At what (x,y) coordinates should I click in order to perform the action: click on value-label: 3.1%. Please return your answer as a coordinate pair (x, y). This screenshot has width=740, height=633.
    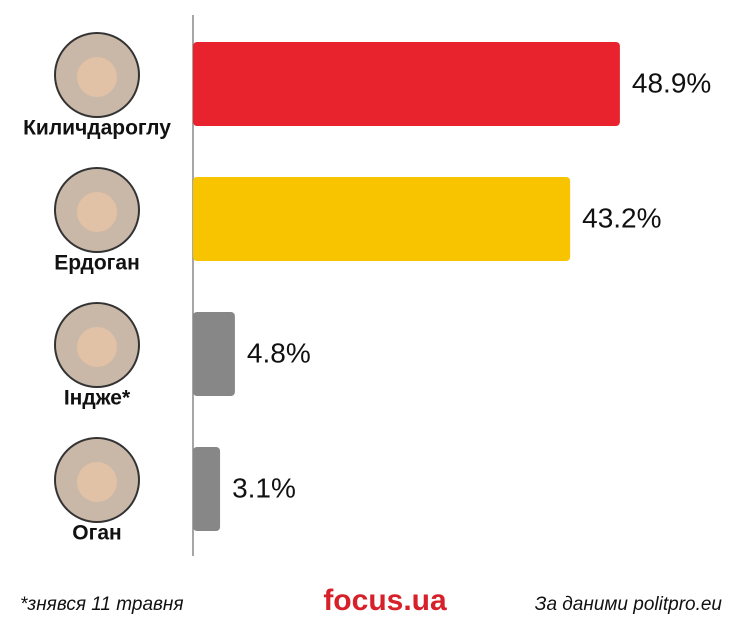
    Looking at the image, I should click on (264, 487).